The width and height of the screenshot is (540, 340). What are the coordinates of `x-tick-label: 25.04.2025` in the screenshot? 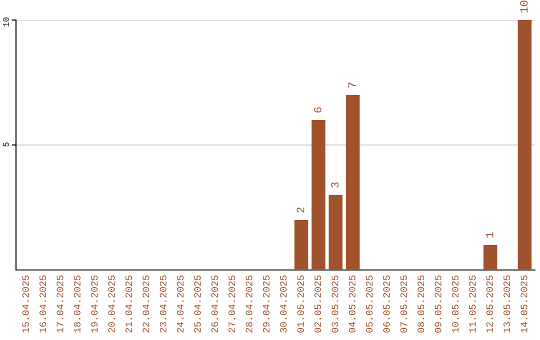 It's located at (197, 304).